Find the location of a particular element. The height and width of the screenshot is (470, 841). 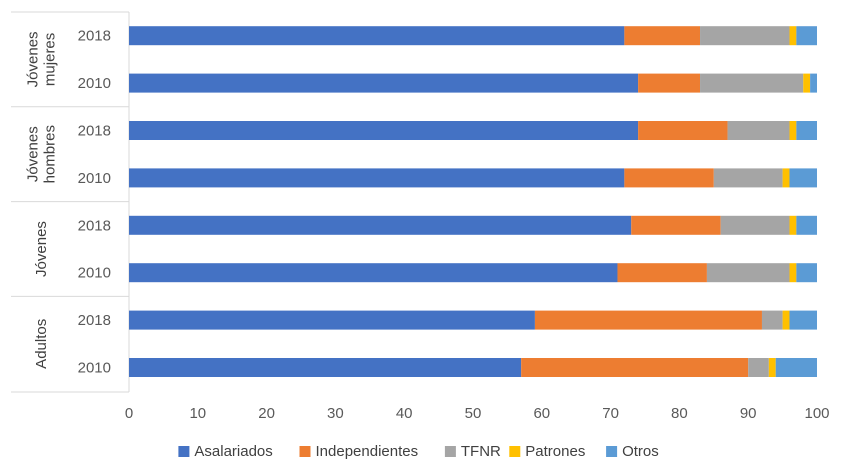

legend-label: TFNR is located at coordinates (481, 451).